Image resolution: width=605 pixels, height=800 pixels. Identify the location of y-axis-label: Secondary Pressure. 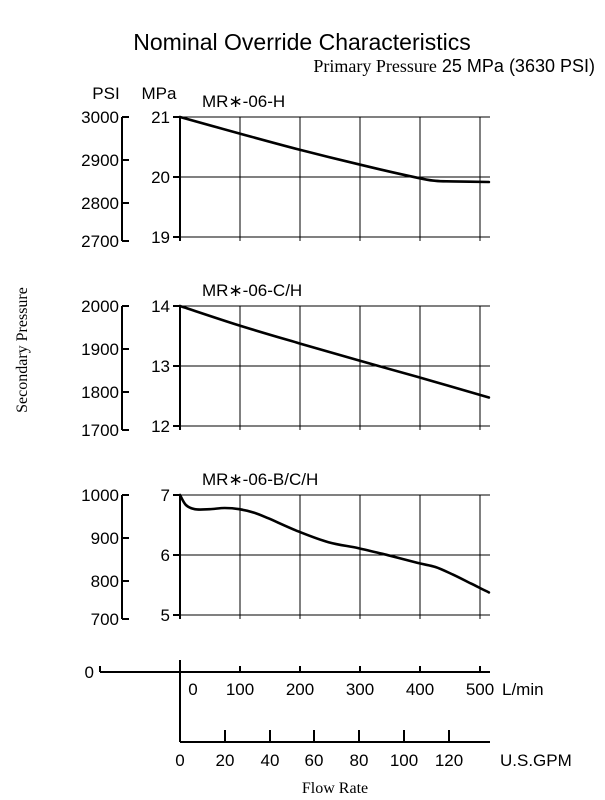
(22, 350).